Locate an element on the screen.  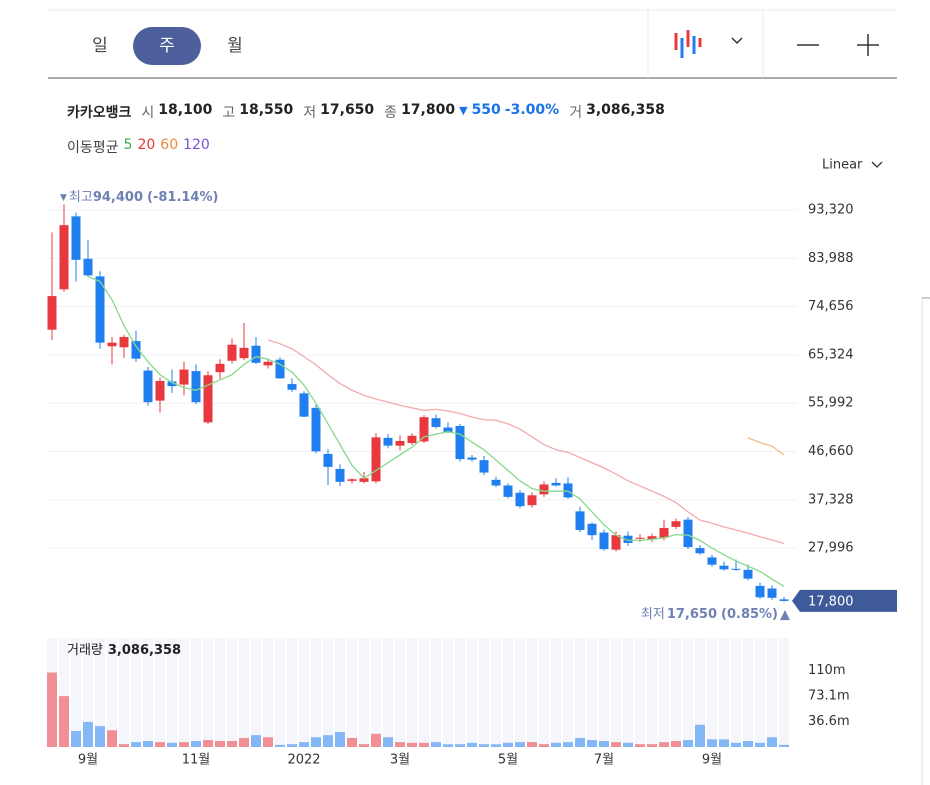
title-value: 3,086,358 is located at coordinates (144, 650).